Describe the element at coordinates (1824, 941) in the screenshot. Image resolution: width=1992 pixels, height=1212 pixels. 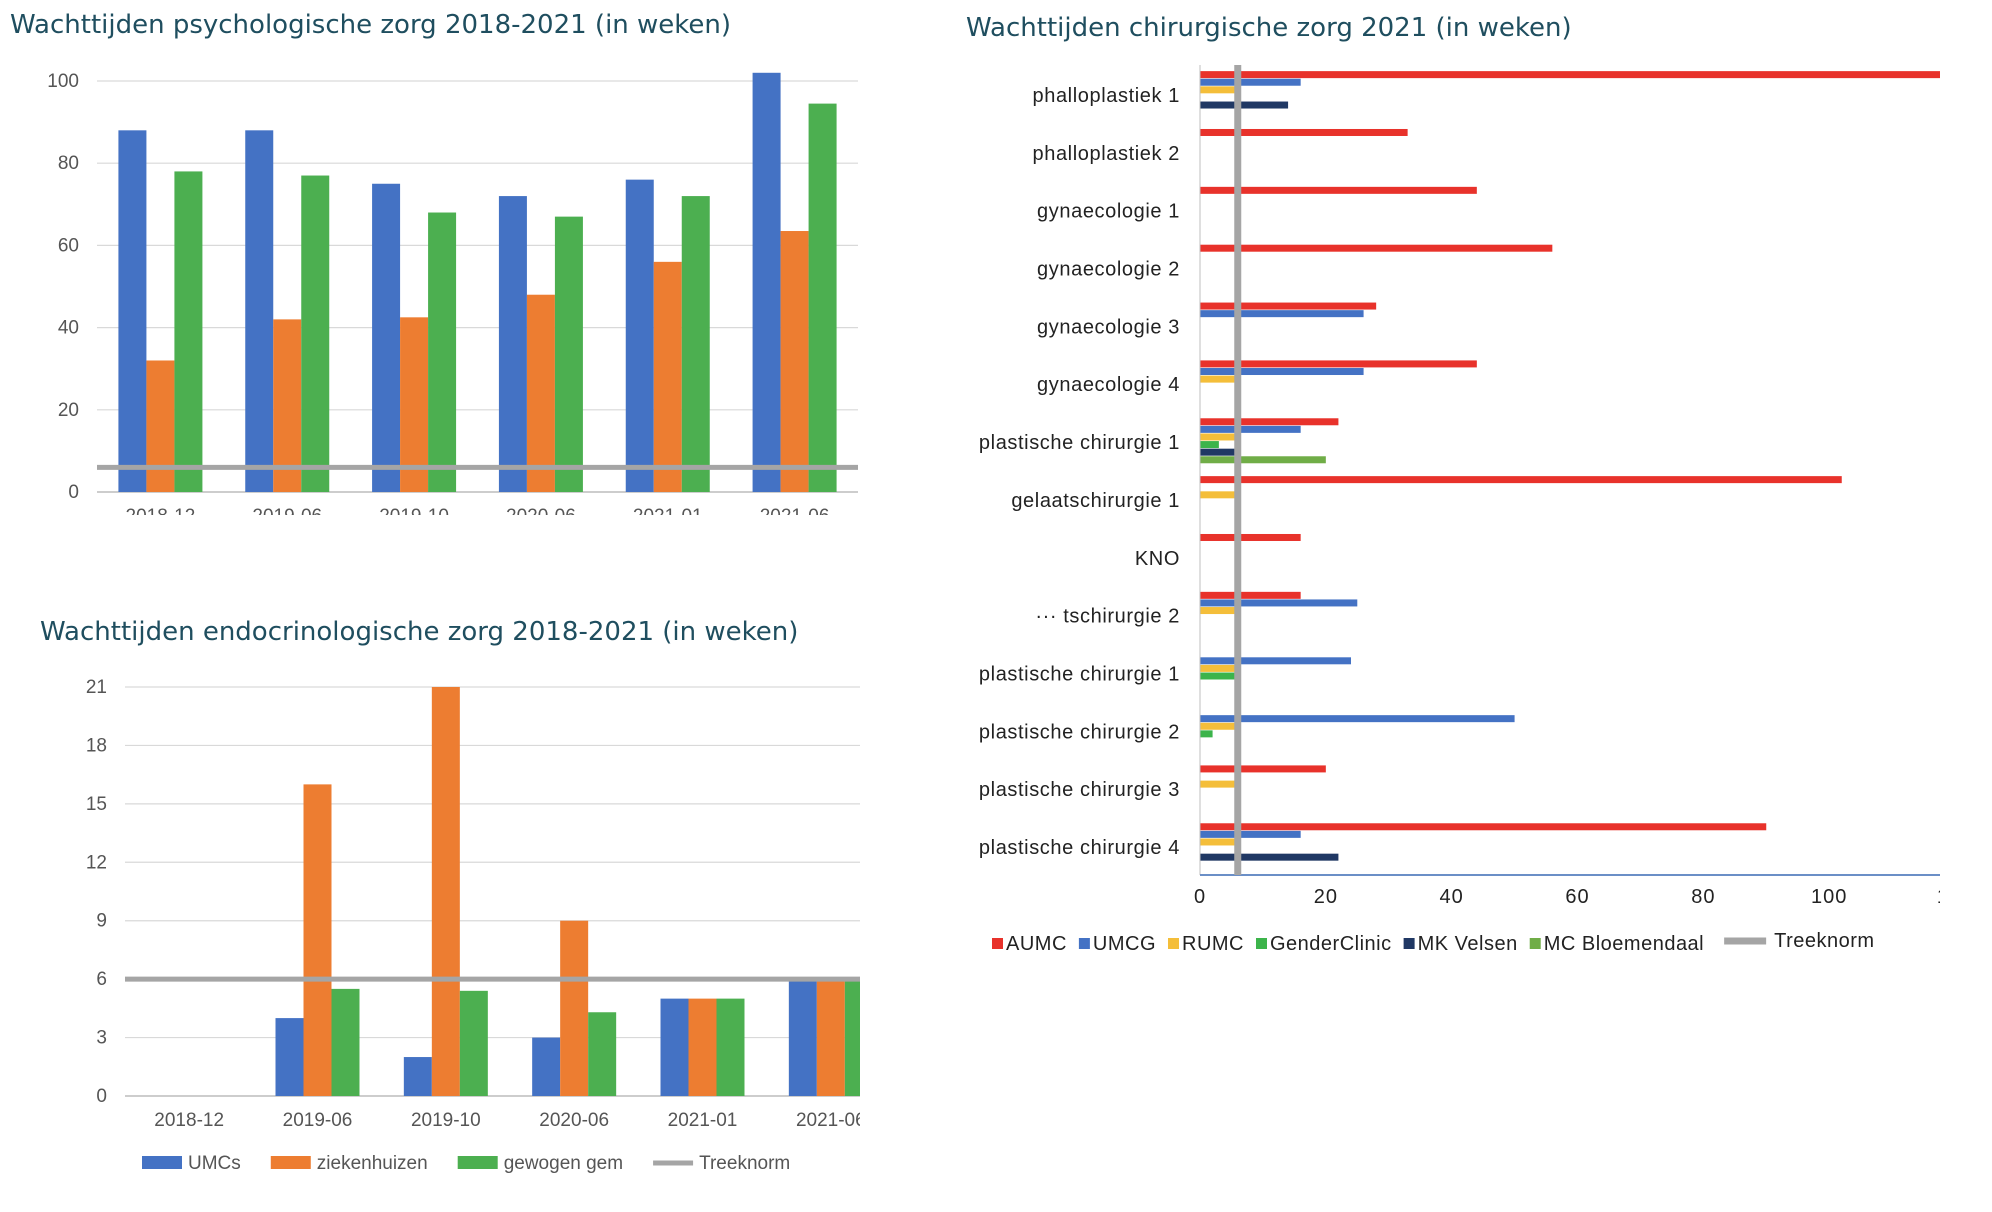
I see `chir-legend-label: Treeknorm` at that location.